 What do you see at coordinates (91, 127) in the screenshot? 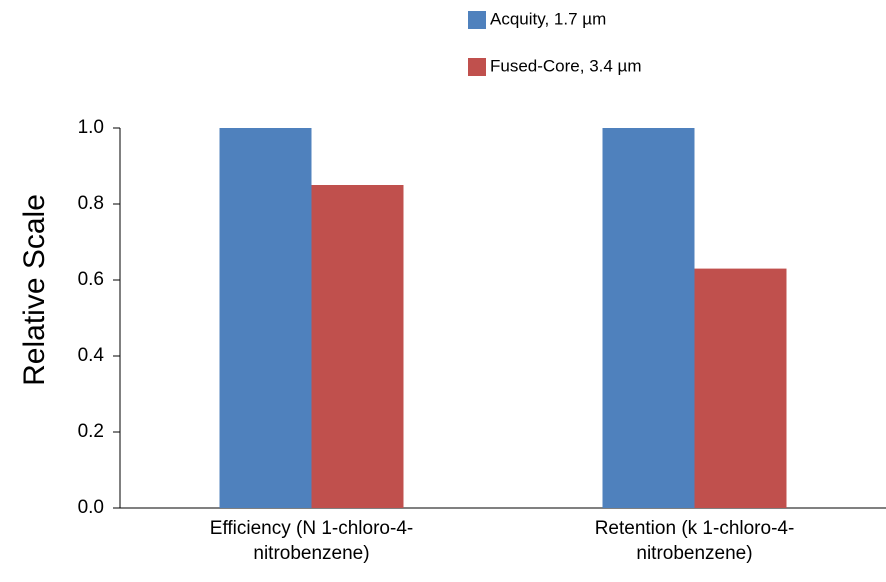
I see `y-tick-label: 1.0` at bounding box center [91, 127].